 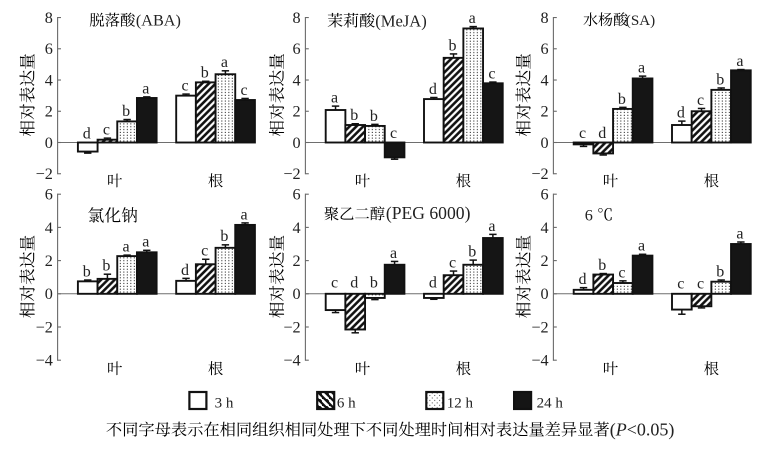 What do you see at coordinates (428, 213) in the screenshot?
I see `svg-text: (PEG 6000)` at bounding box center [428, 213].